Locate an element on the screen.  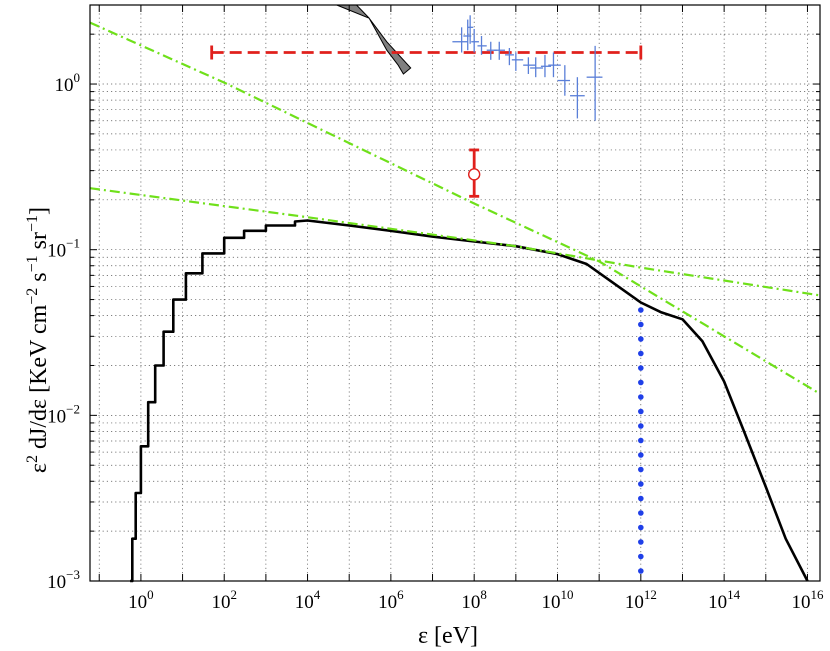
x-tick-label: 10² is located at coordinates (224, 600).